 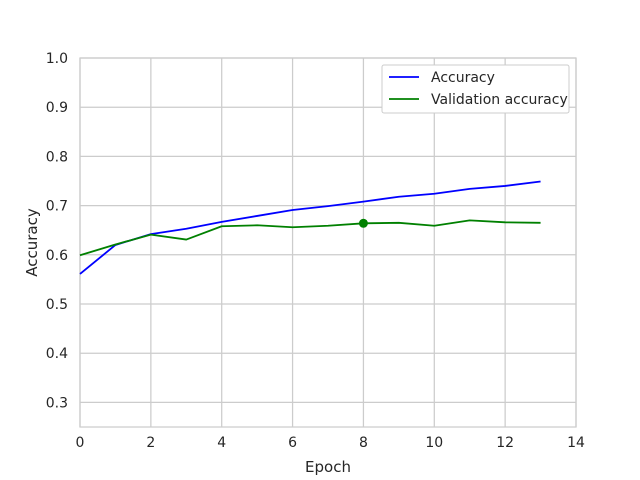 I want to click on x-axis-ticks: 0 2 4 6 8 10 12 14, so click(x=330, y=443).